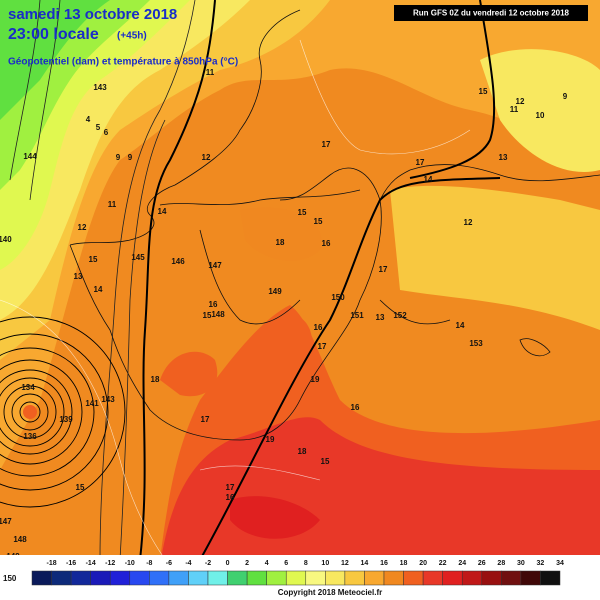 This screenshot has width=600, height=600. I want to click on legend-tick-label: 10, so click(325, 563).